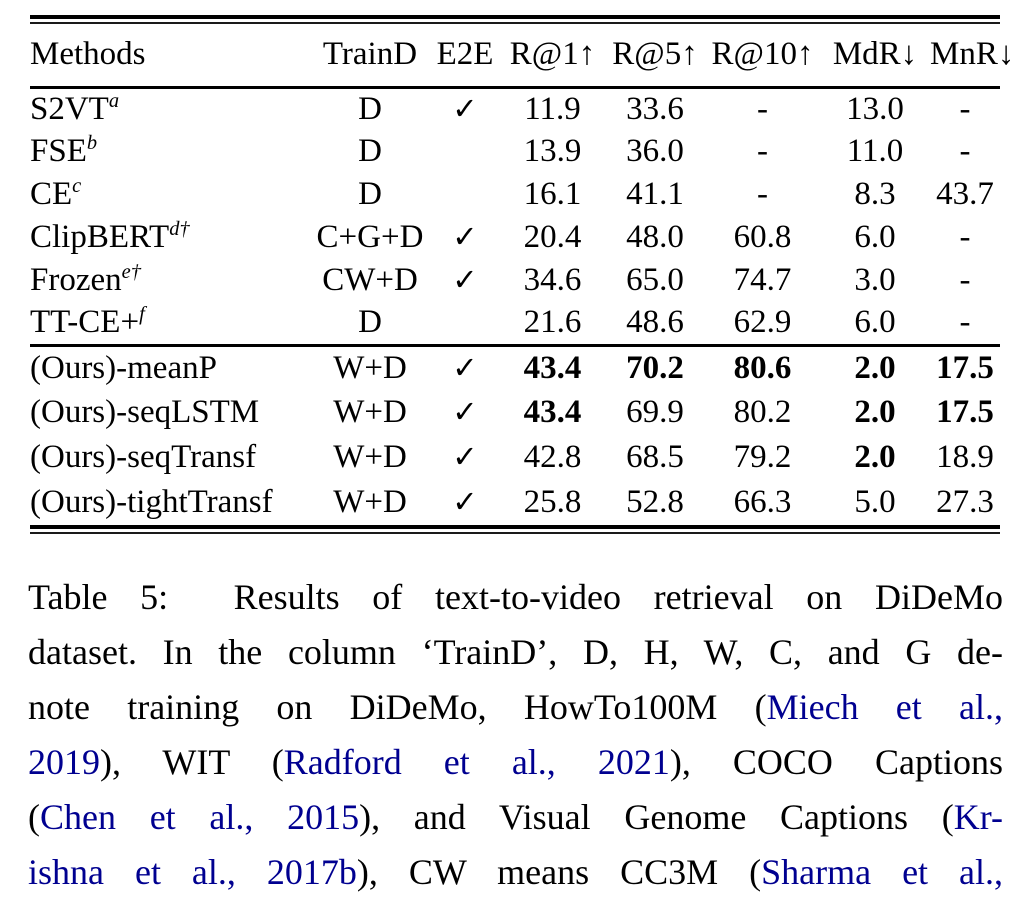 The width and height of the screenshot is (1024, 901). What do you see at coordinates (875, 502) in the screenshot?
I see `metric-value: 5.0` at bounding box center [875, 502].